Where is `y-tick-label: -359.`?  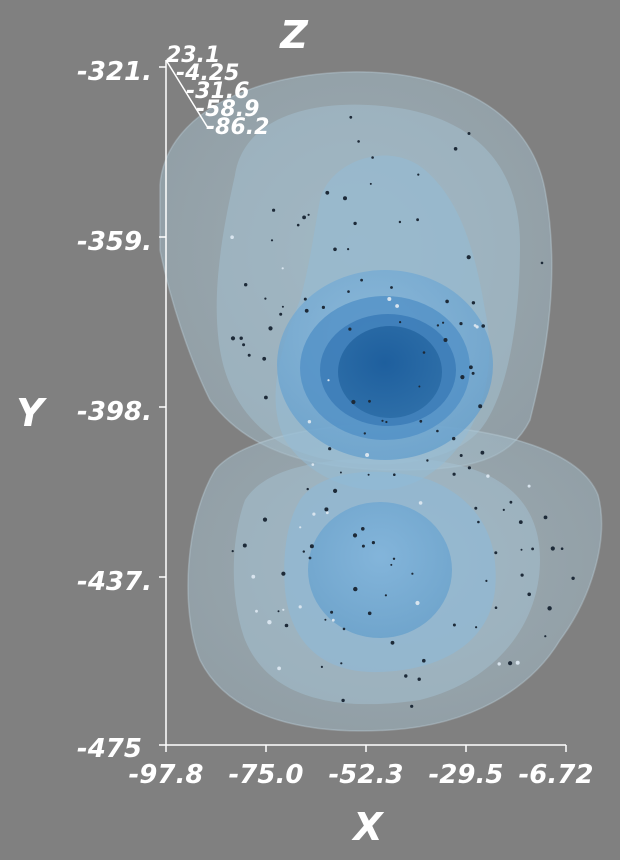
y-tick-label: -359. is located at coordinates (114, 242).